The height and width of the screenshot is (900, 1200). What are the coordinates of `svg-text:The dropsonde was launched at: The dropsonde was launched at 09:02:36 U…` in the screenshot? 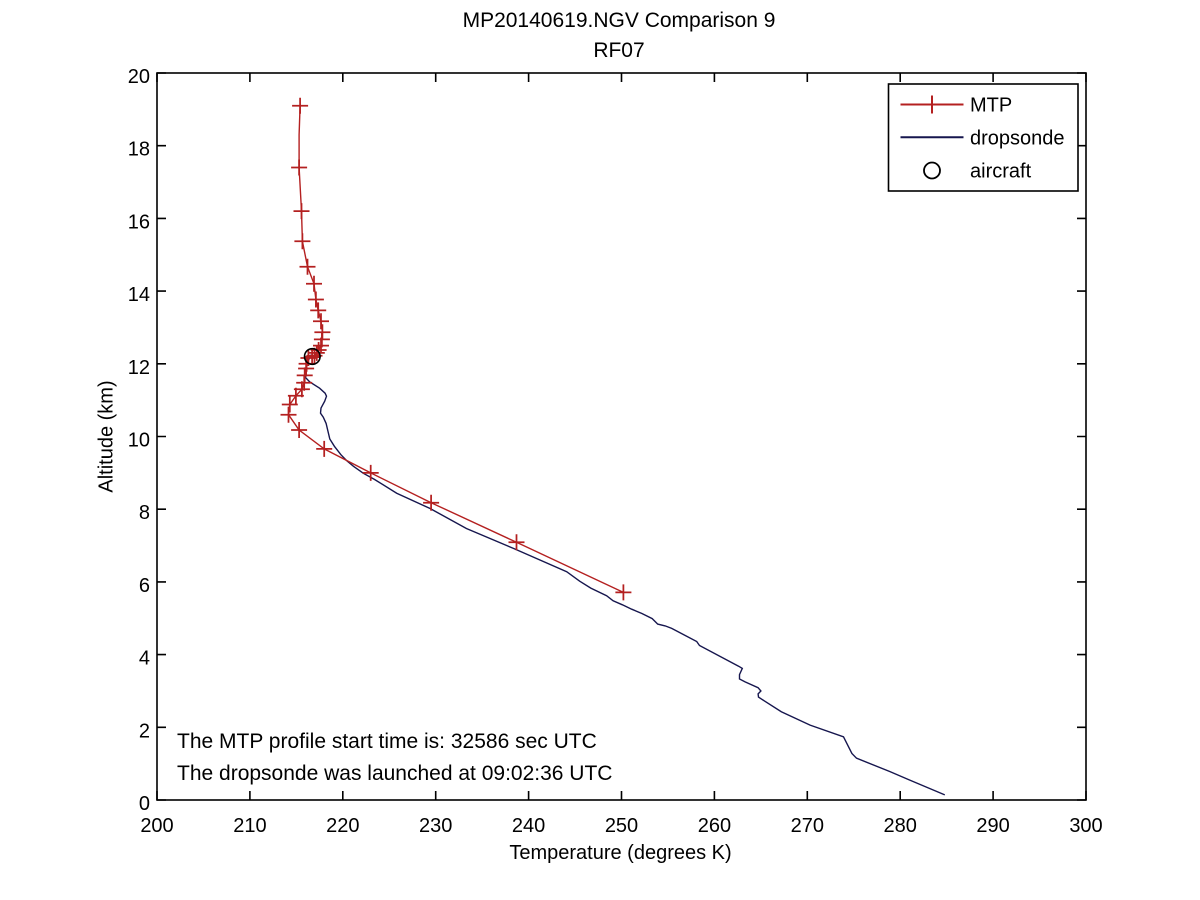 It's located at (394, 773).